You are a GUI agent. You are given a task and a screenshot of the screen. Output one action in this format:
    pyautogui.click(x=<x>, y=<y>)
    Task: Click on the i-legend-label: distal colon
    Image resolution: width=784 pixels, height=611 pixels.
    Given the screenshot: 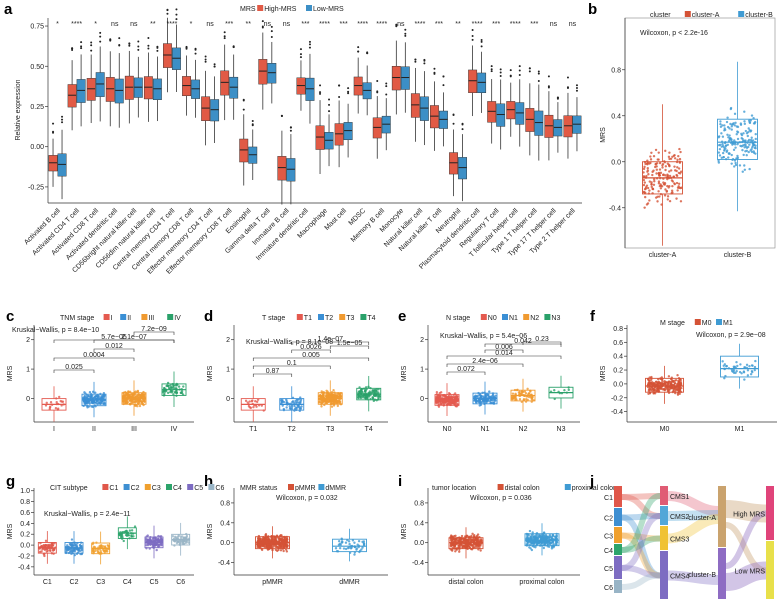 What is the action you would take?
    pyautogui.click(x=522, y=488)
    